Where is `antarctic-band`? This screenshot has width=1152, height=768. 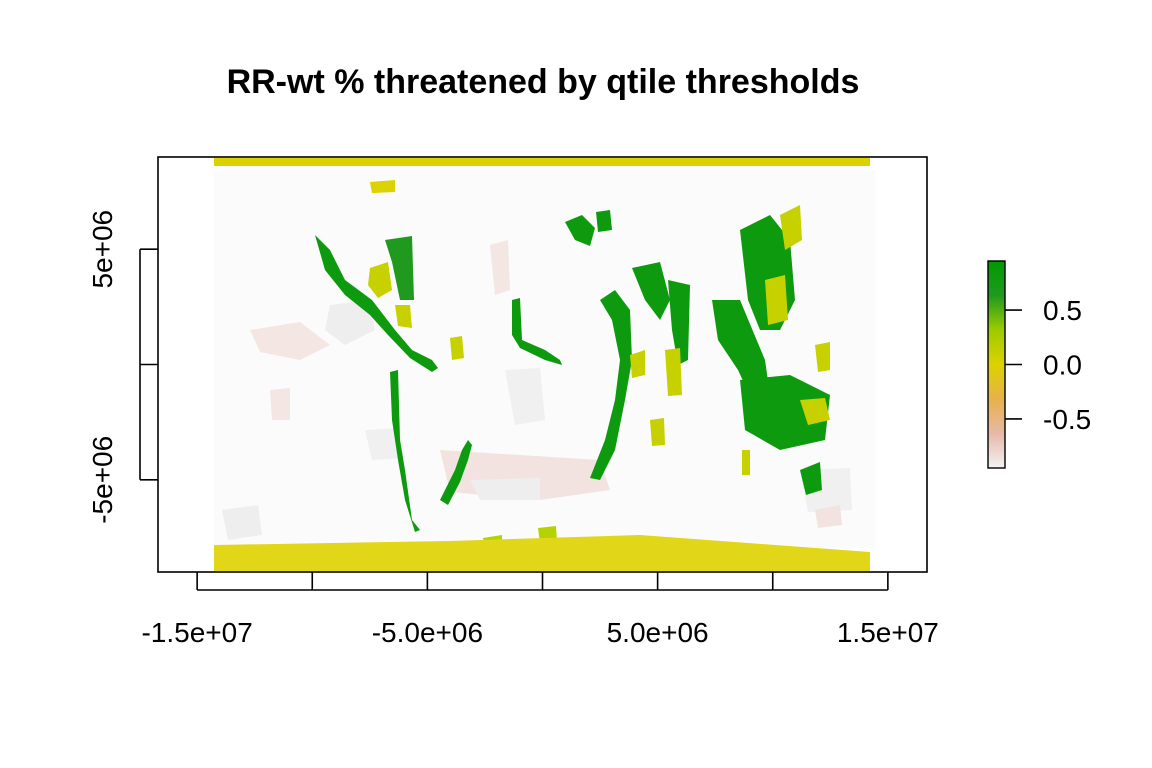
antarctic-band is located at coordinates (542, 553).